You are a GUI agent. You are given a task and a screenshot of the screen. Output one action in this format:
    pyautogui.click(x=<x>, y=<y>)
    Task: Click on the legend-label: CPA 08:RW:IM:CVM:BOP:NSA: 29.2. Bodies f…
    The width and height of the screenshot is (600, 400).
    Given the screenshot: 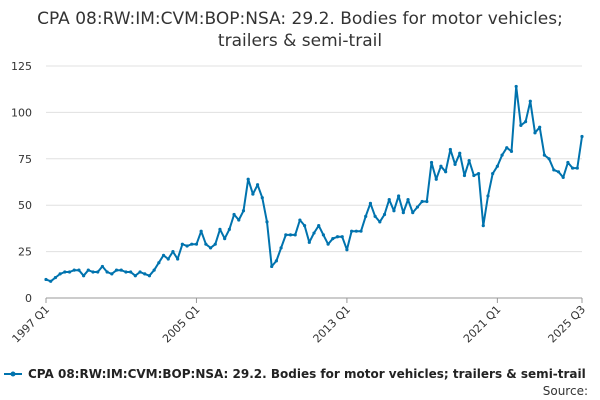 What is the action you would take?
    pyautogui.click(x=307, y=374)
    